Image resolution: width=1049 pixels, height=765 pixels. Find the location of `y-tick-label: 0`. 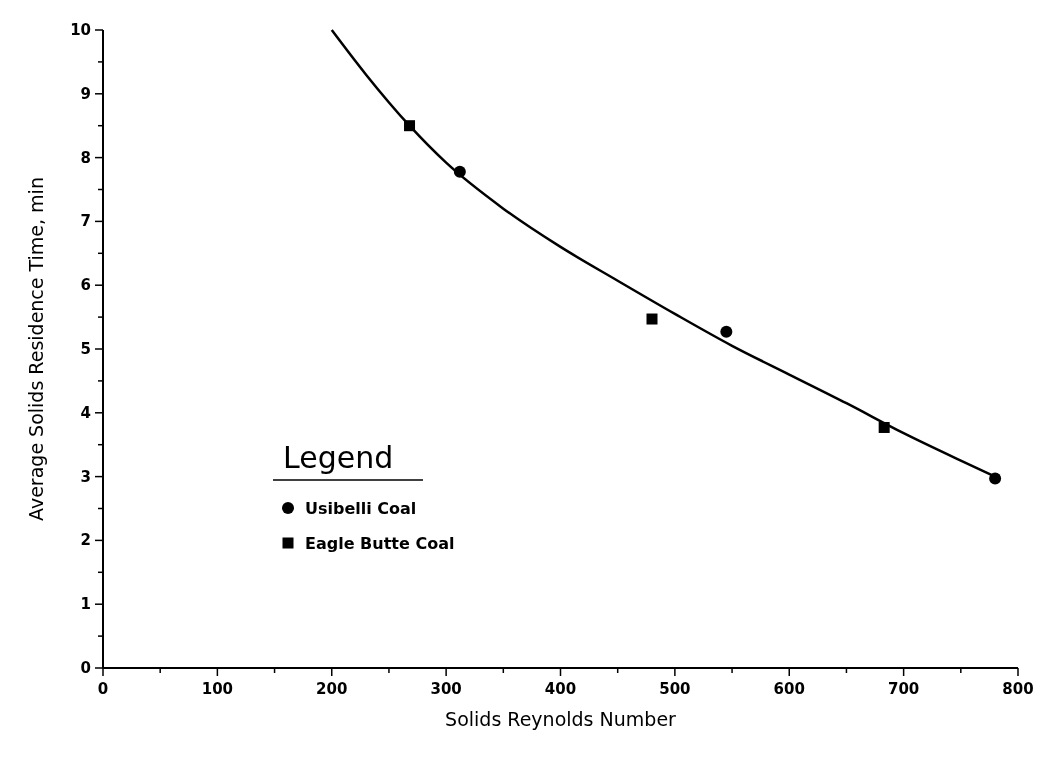

y-tick-label: 0 is located at coordinates (85, 668).